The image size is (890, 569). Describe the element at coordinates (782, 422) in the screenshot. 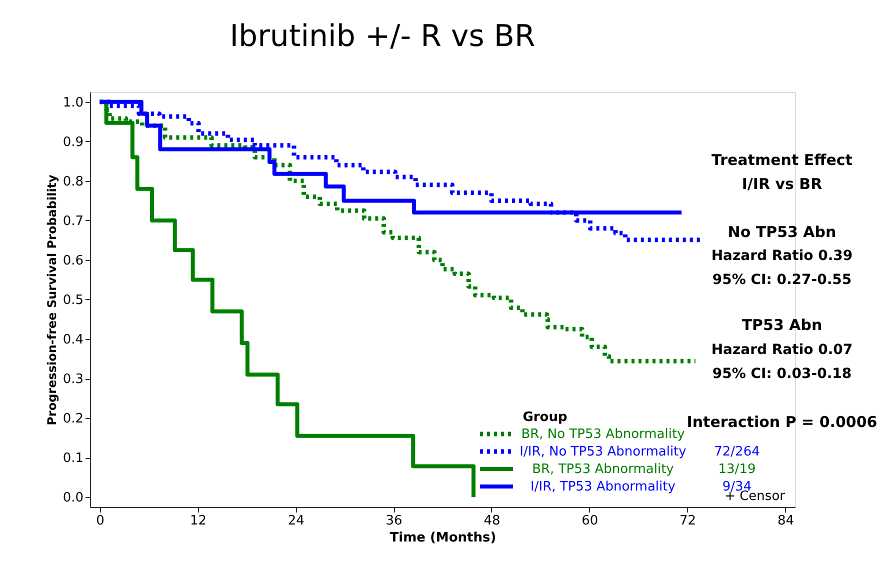

I see `annotation: Interaction P = 0.0006` at that location.